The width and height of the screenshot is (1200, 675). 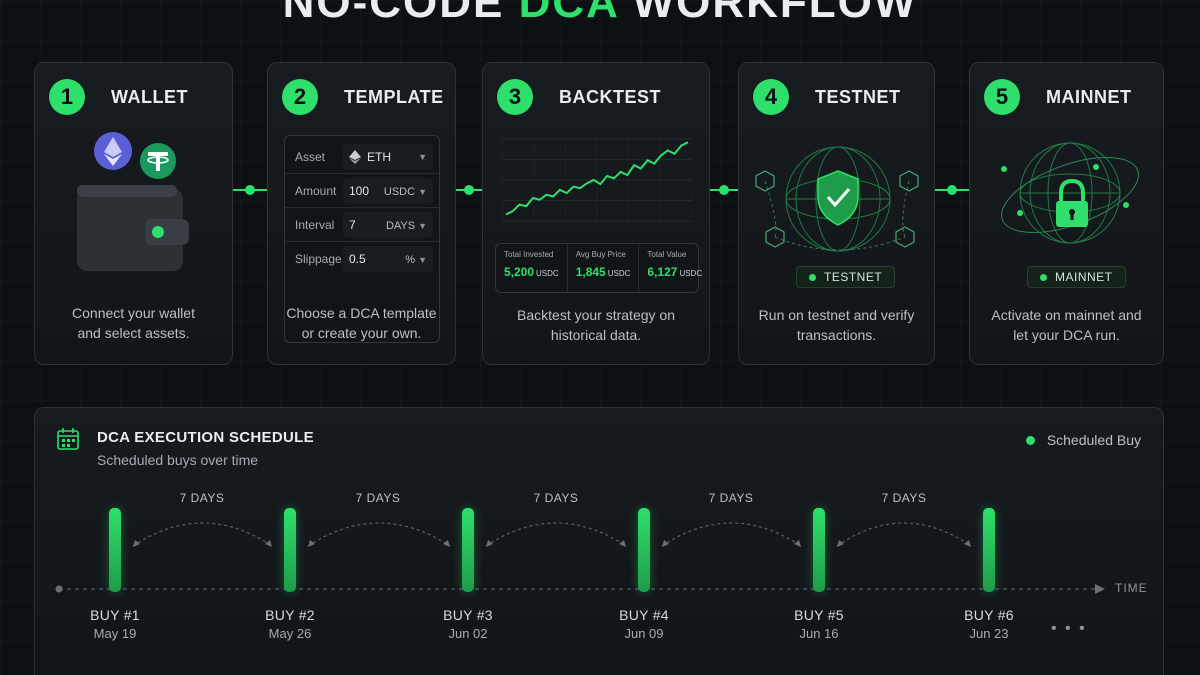 What do you see at coordinates (133, 313) in the screenshot?
I see `step-description-line: Connect your wallet` at bounding box center [133, 313].